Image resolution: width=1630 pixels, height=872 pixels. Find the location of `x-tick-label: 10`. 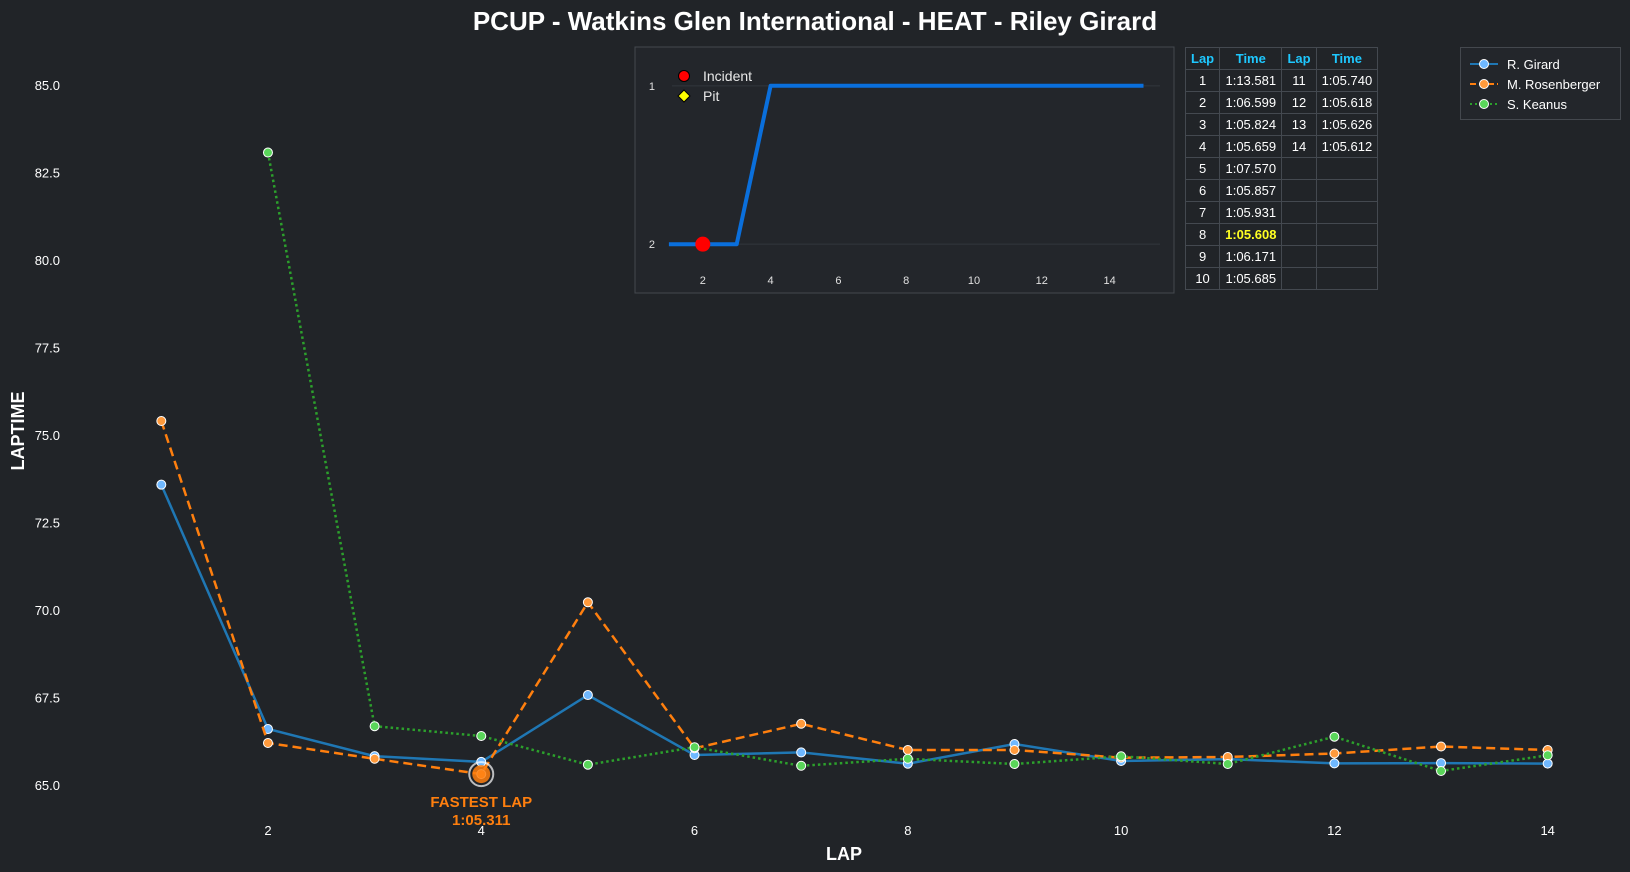

x-tick-label: 10 is located at coordinates (1121, 830).